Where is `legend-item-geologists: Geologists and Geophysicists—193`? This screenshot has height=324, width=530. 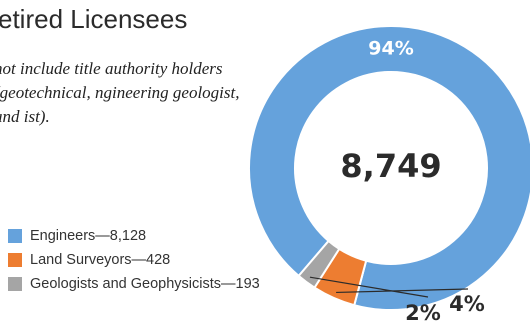
legend-item-geologists: Geologists and Geophysicists—193 is located at coordinates (134, 284).